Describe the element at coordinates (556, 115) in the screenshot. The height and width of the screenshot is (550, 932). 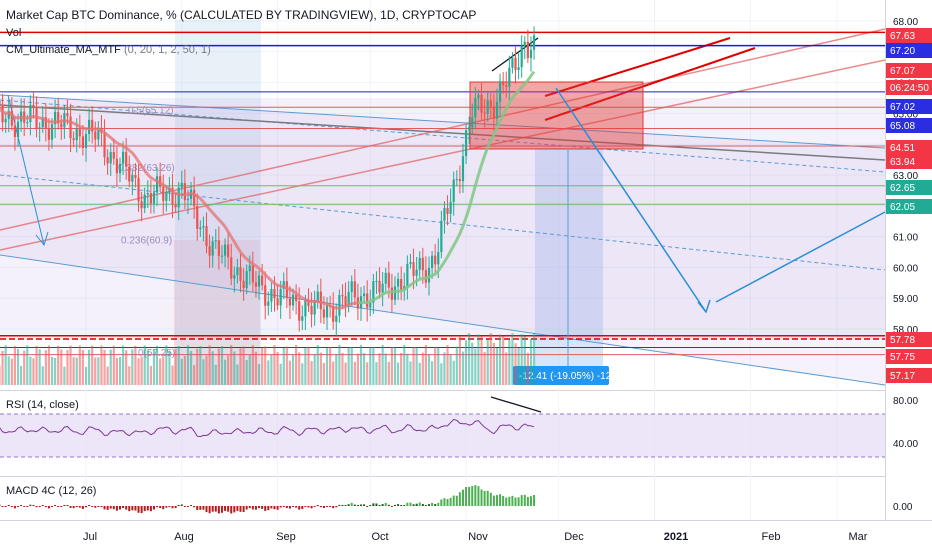
I see `supply-zone-box` at that location.